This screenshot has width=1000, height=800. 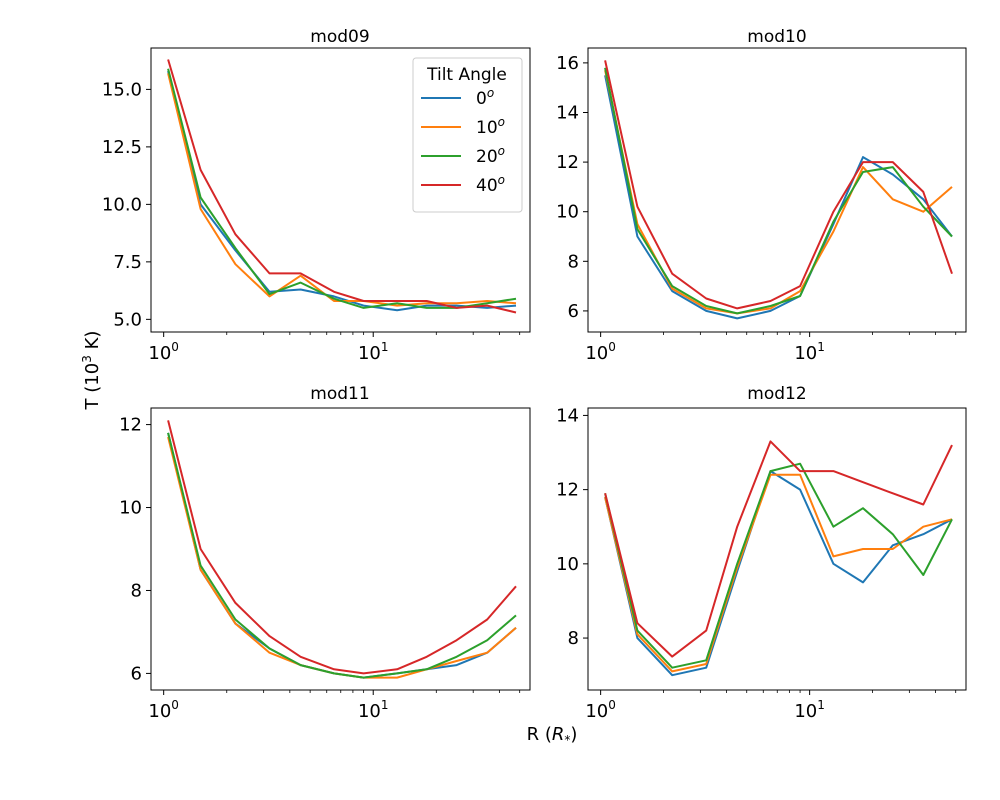 I want to click on y-axis-label: T (103 K), so click(x=91, y=371).